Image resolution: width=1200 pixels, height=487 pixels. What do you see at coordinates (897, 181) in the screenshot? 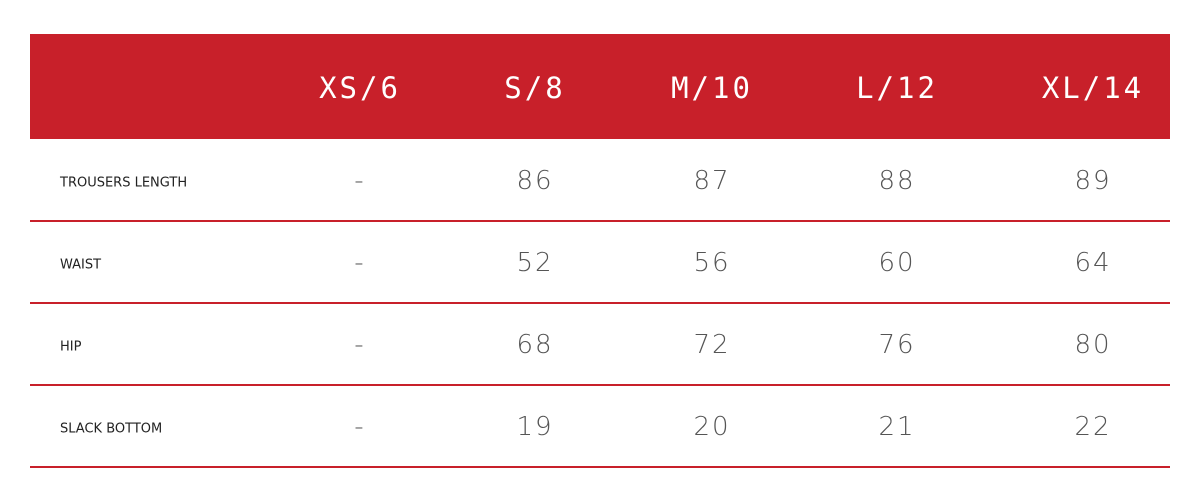
I see `cell: 88` at bounding box center [897, 181].